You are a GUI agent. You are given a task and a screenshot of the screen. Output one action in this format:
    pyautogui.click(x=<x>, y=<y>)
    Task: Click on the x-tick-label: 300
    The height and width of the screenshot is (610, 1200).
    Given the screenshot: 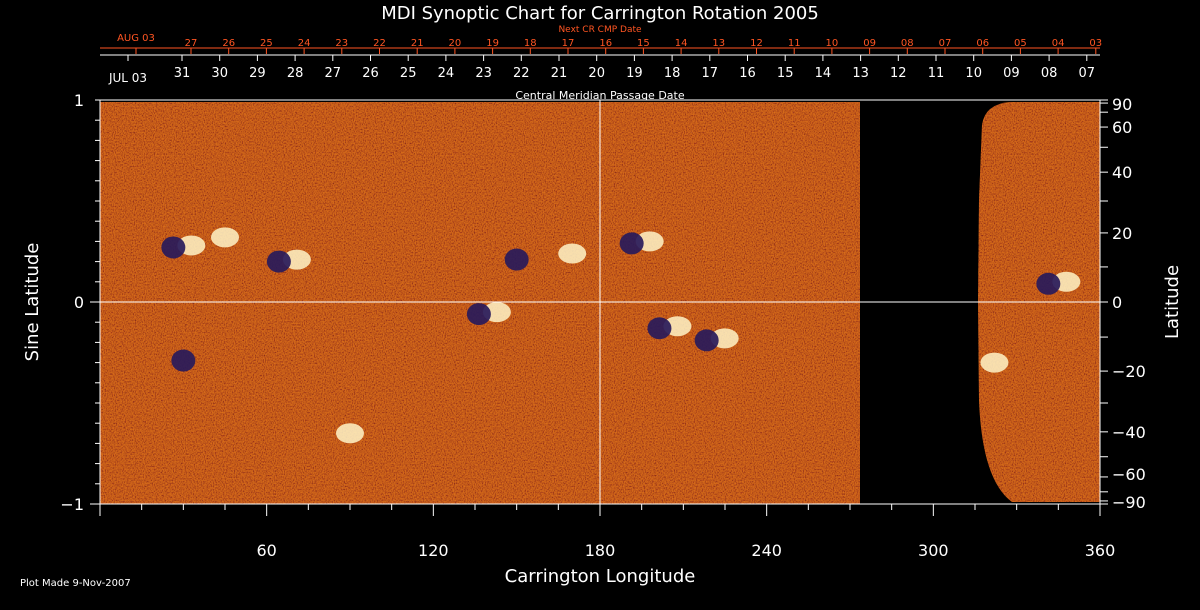 What is the action you would take?
    pyautogui.click(x=933, y=550)
    